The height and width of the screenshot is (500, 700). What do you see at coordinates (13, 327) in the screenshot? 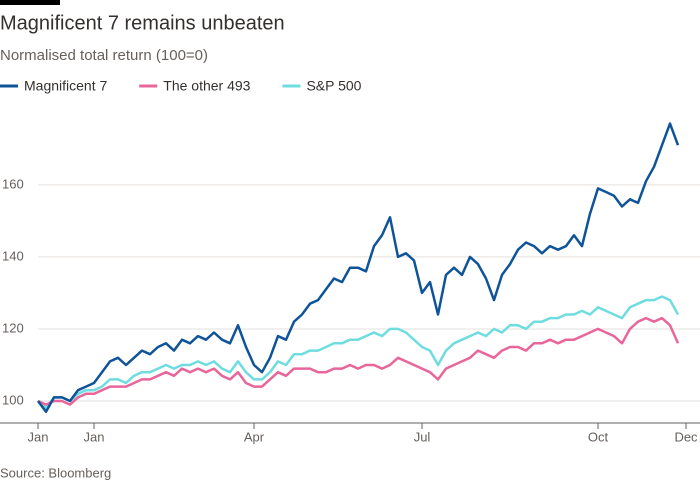
I see `y-tick-label: 120` at bounding box center [13, 327].